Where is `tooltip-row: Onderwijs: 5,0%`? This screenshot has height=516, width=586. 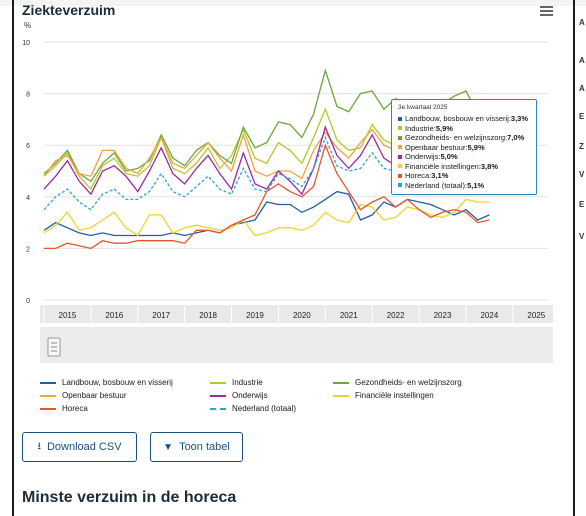
tooltip-row: Onderwijs: 5,0% is located at coordinates (464, 157).